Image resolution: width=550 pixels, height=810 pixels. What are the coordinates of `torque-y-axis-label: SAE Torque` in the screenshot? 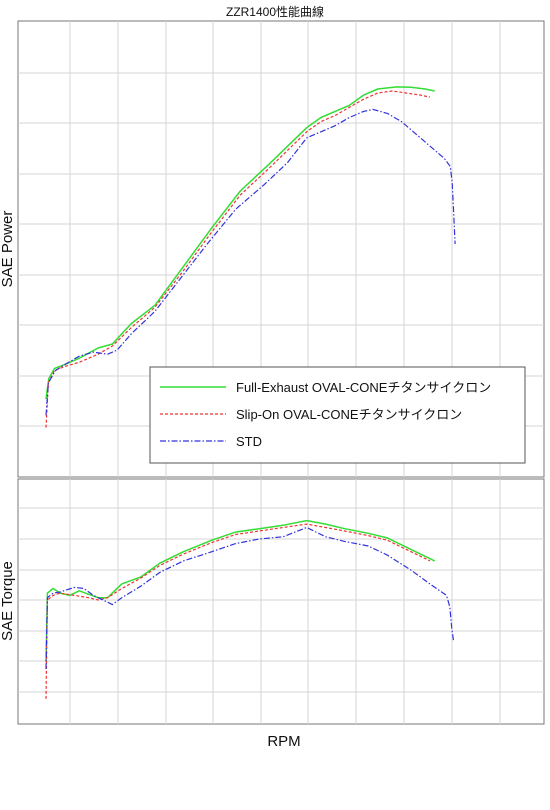 It's located at (8, 601).